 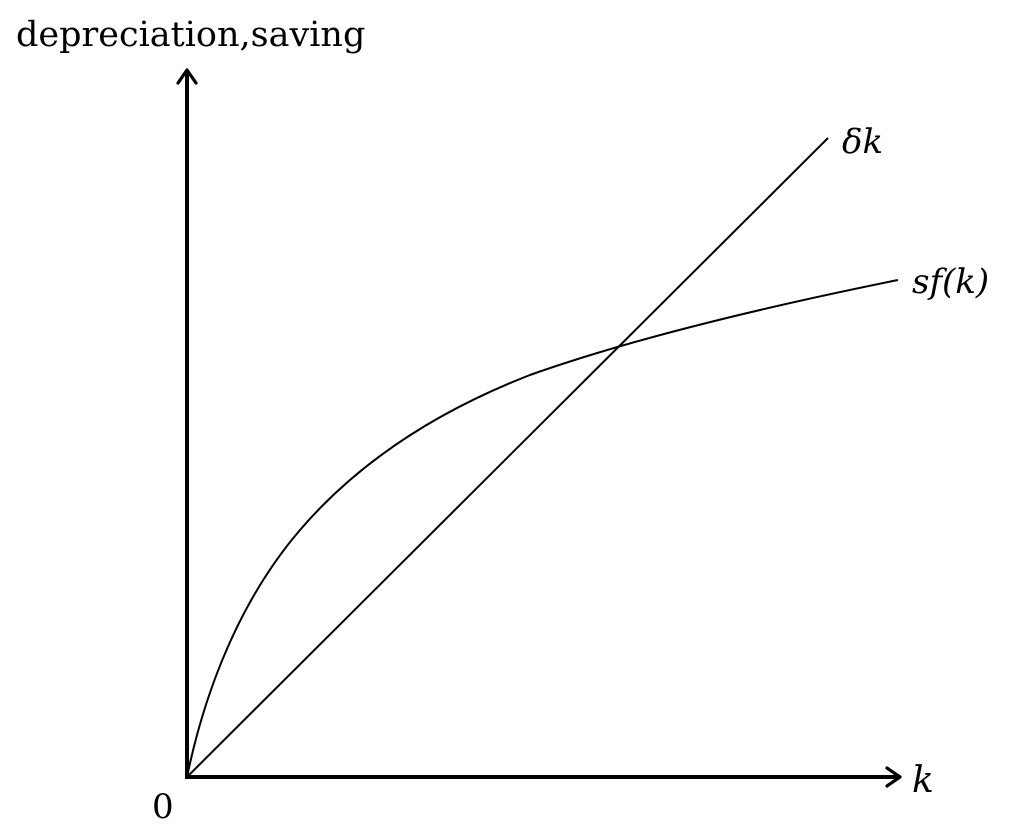 What do you see at coordinates (950, 282) in the screenshot?
I see `saving-curve-label: sf(k)` at bounding box center [950, 282].